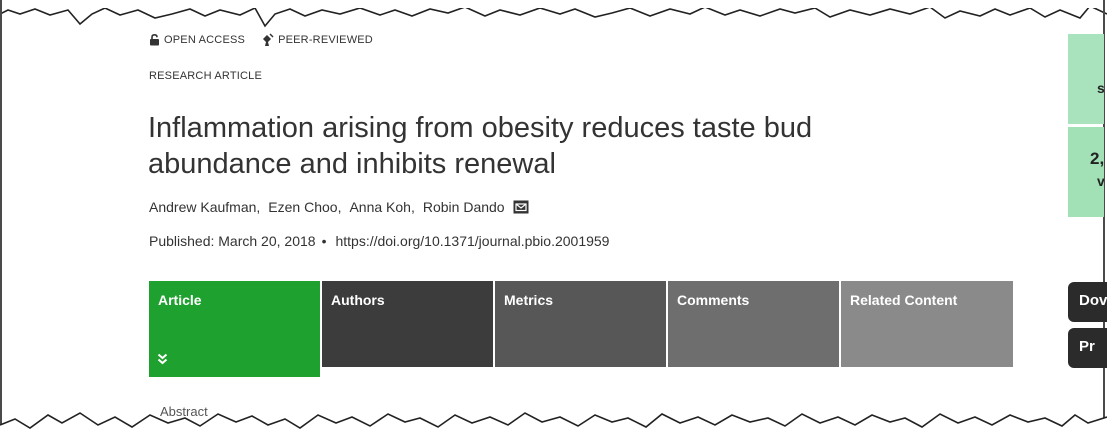 The width and height of the screenshot is (1107, 439). I want to click on tab-metrics: Metrics, so click(580, 324).